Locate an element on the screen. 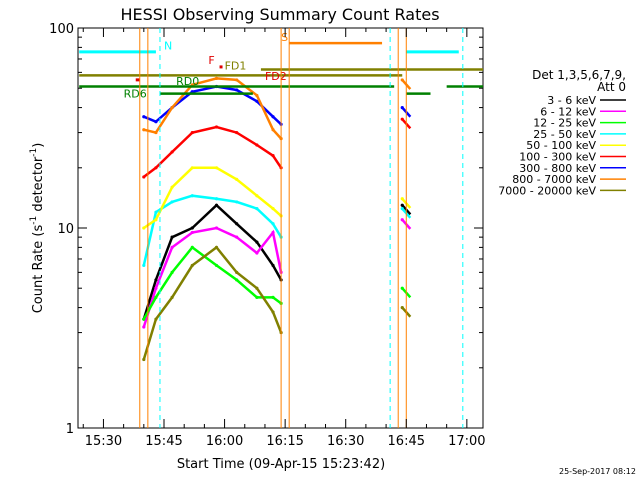  legend-header-line2: Att 0 is located at coordinates (611, 87).